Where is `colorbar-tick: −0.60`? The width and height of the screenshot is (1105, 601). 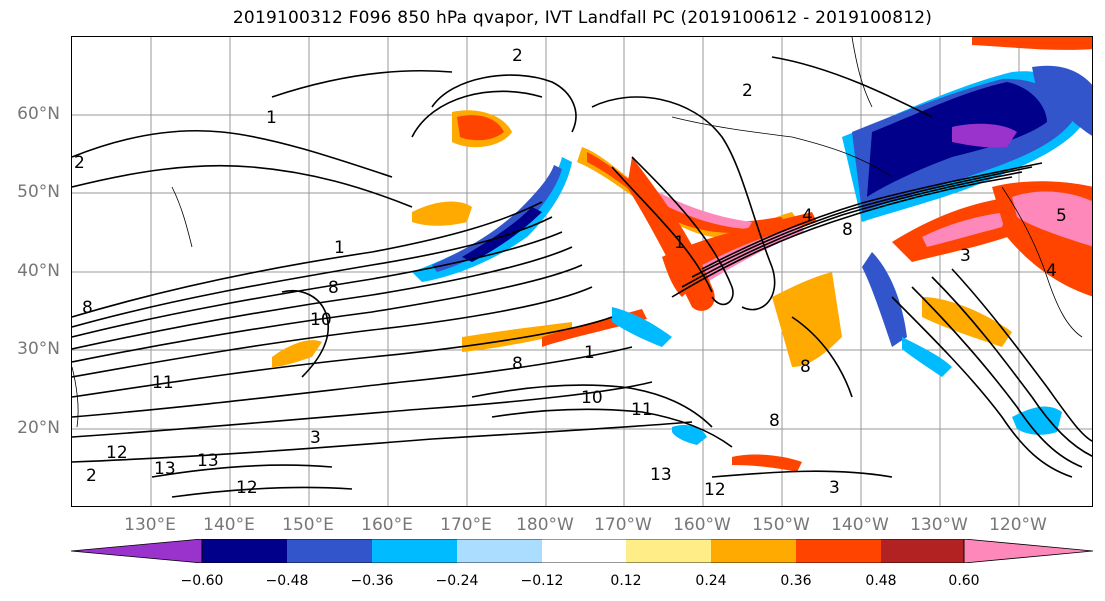 colorbar-tick: −0.60 is located at coordinates (202, 581).